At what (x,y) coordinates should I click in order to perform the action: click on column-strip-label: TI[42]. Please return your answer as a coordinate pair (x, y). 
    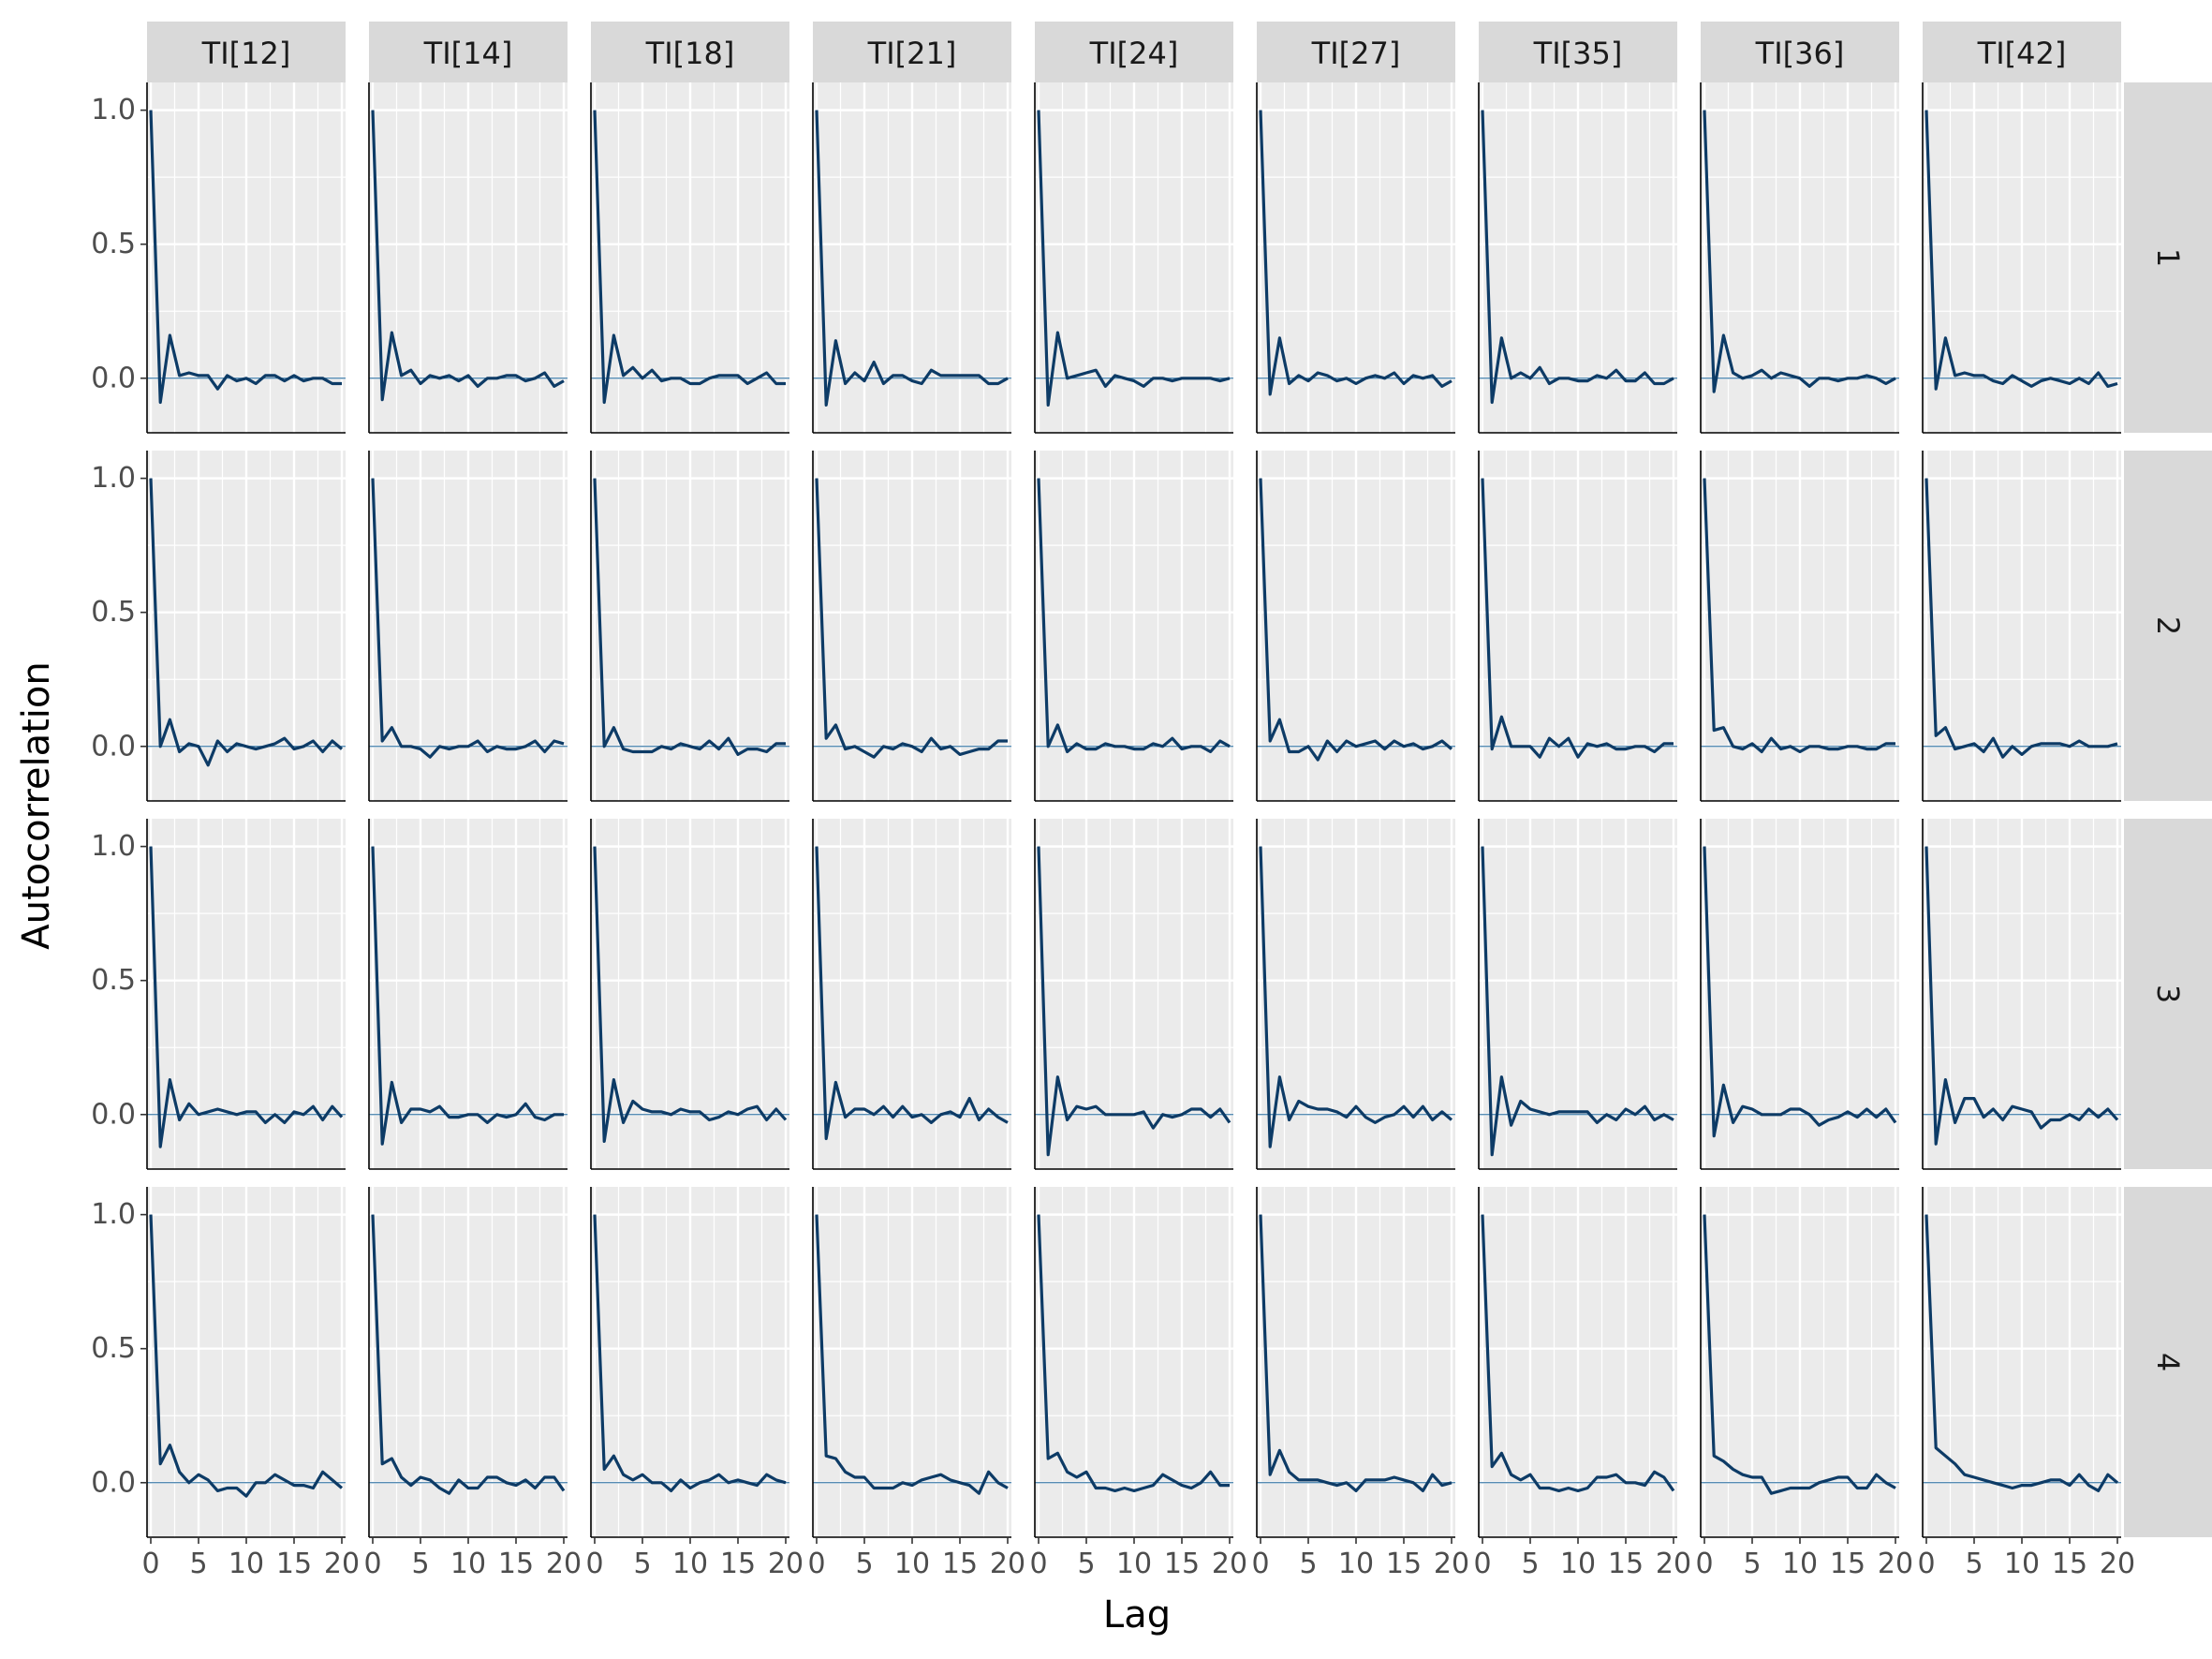
    Looking at the image, I should click on (2022, 53).